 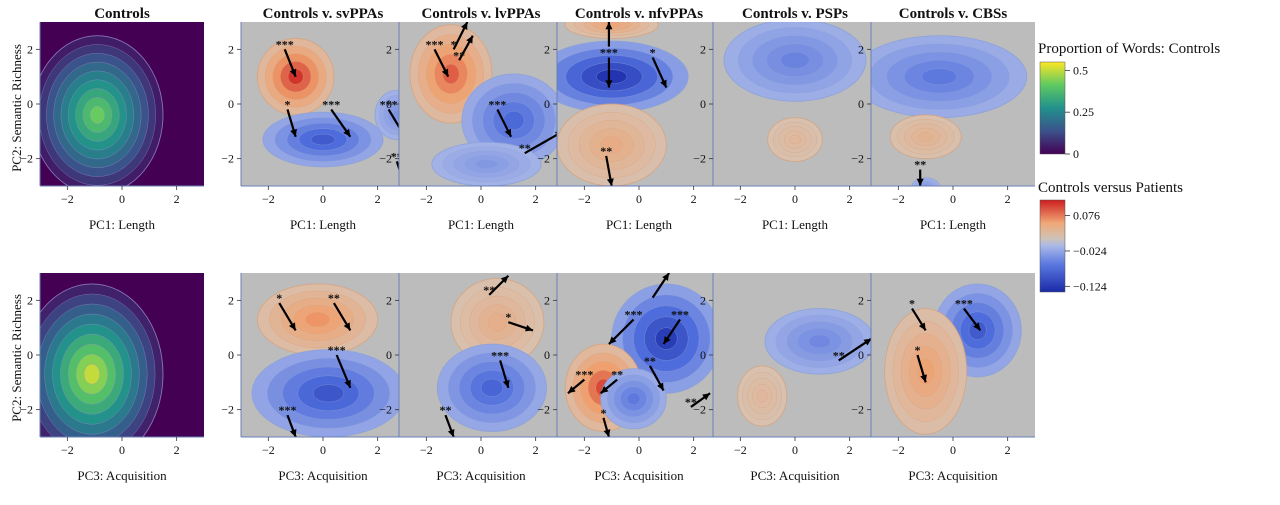 What do you see at coordinates (795, 14) in the screenshot?
I see `column-title-5: Controls v. PSPs` at bounding box center [795, 14].